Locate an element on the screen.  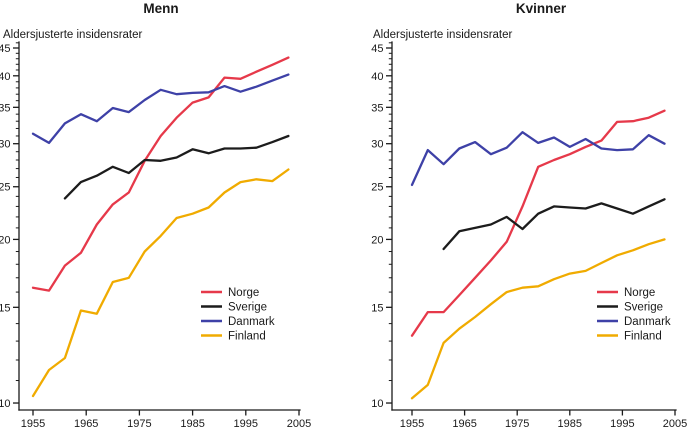
chart-title-menn: Menn is located at coordinates (161, 8).